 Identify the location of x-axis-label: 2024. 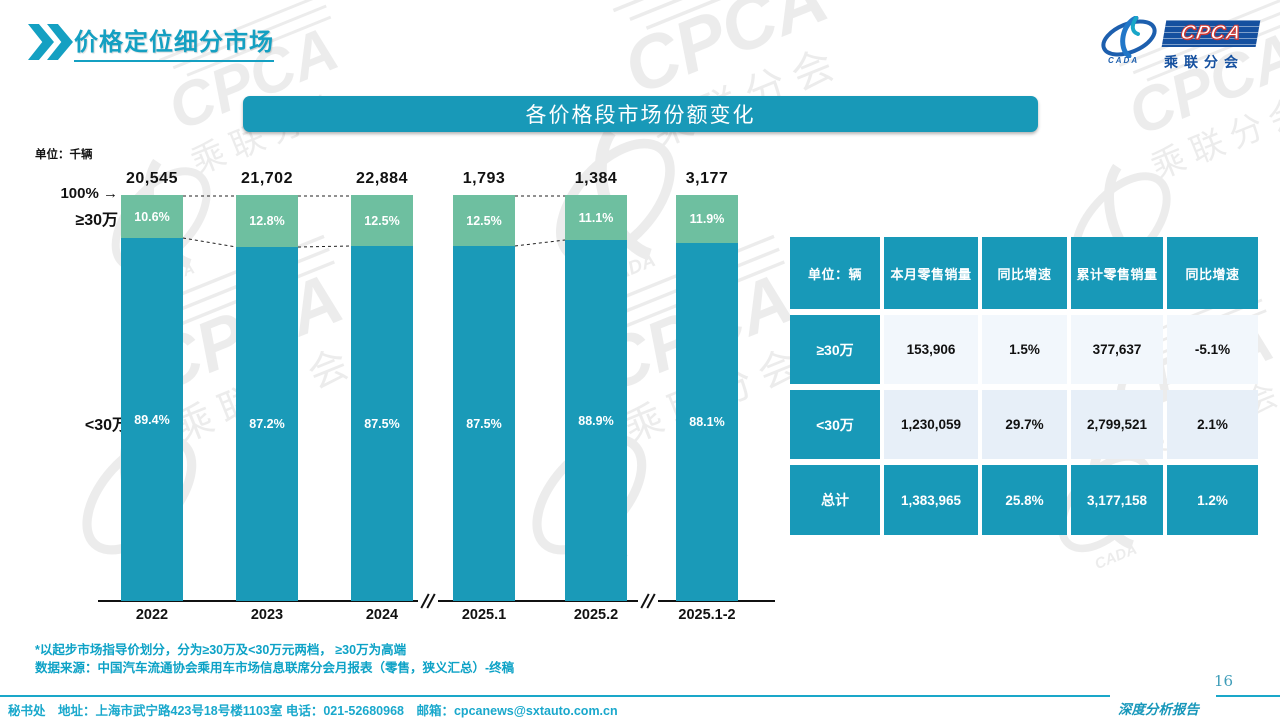
(382, 615).